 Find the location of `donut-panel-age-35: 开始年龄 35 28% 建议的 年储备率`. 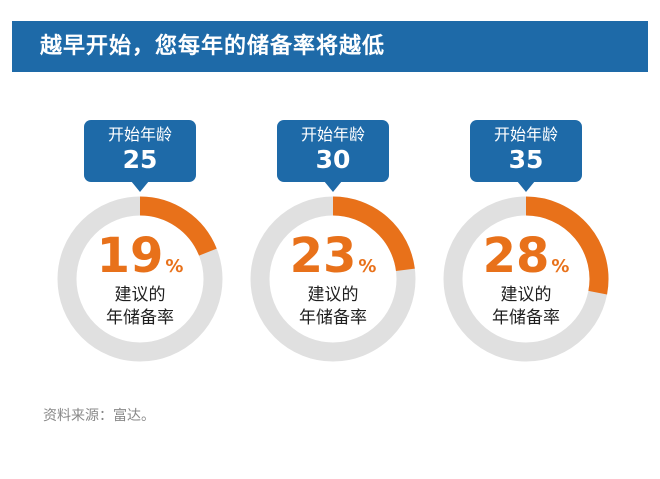

donut-panel-age-35: 开始年龄 35 28% 建议的 年储备率 is located at coordinates (526, 245).